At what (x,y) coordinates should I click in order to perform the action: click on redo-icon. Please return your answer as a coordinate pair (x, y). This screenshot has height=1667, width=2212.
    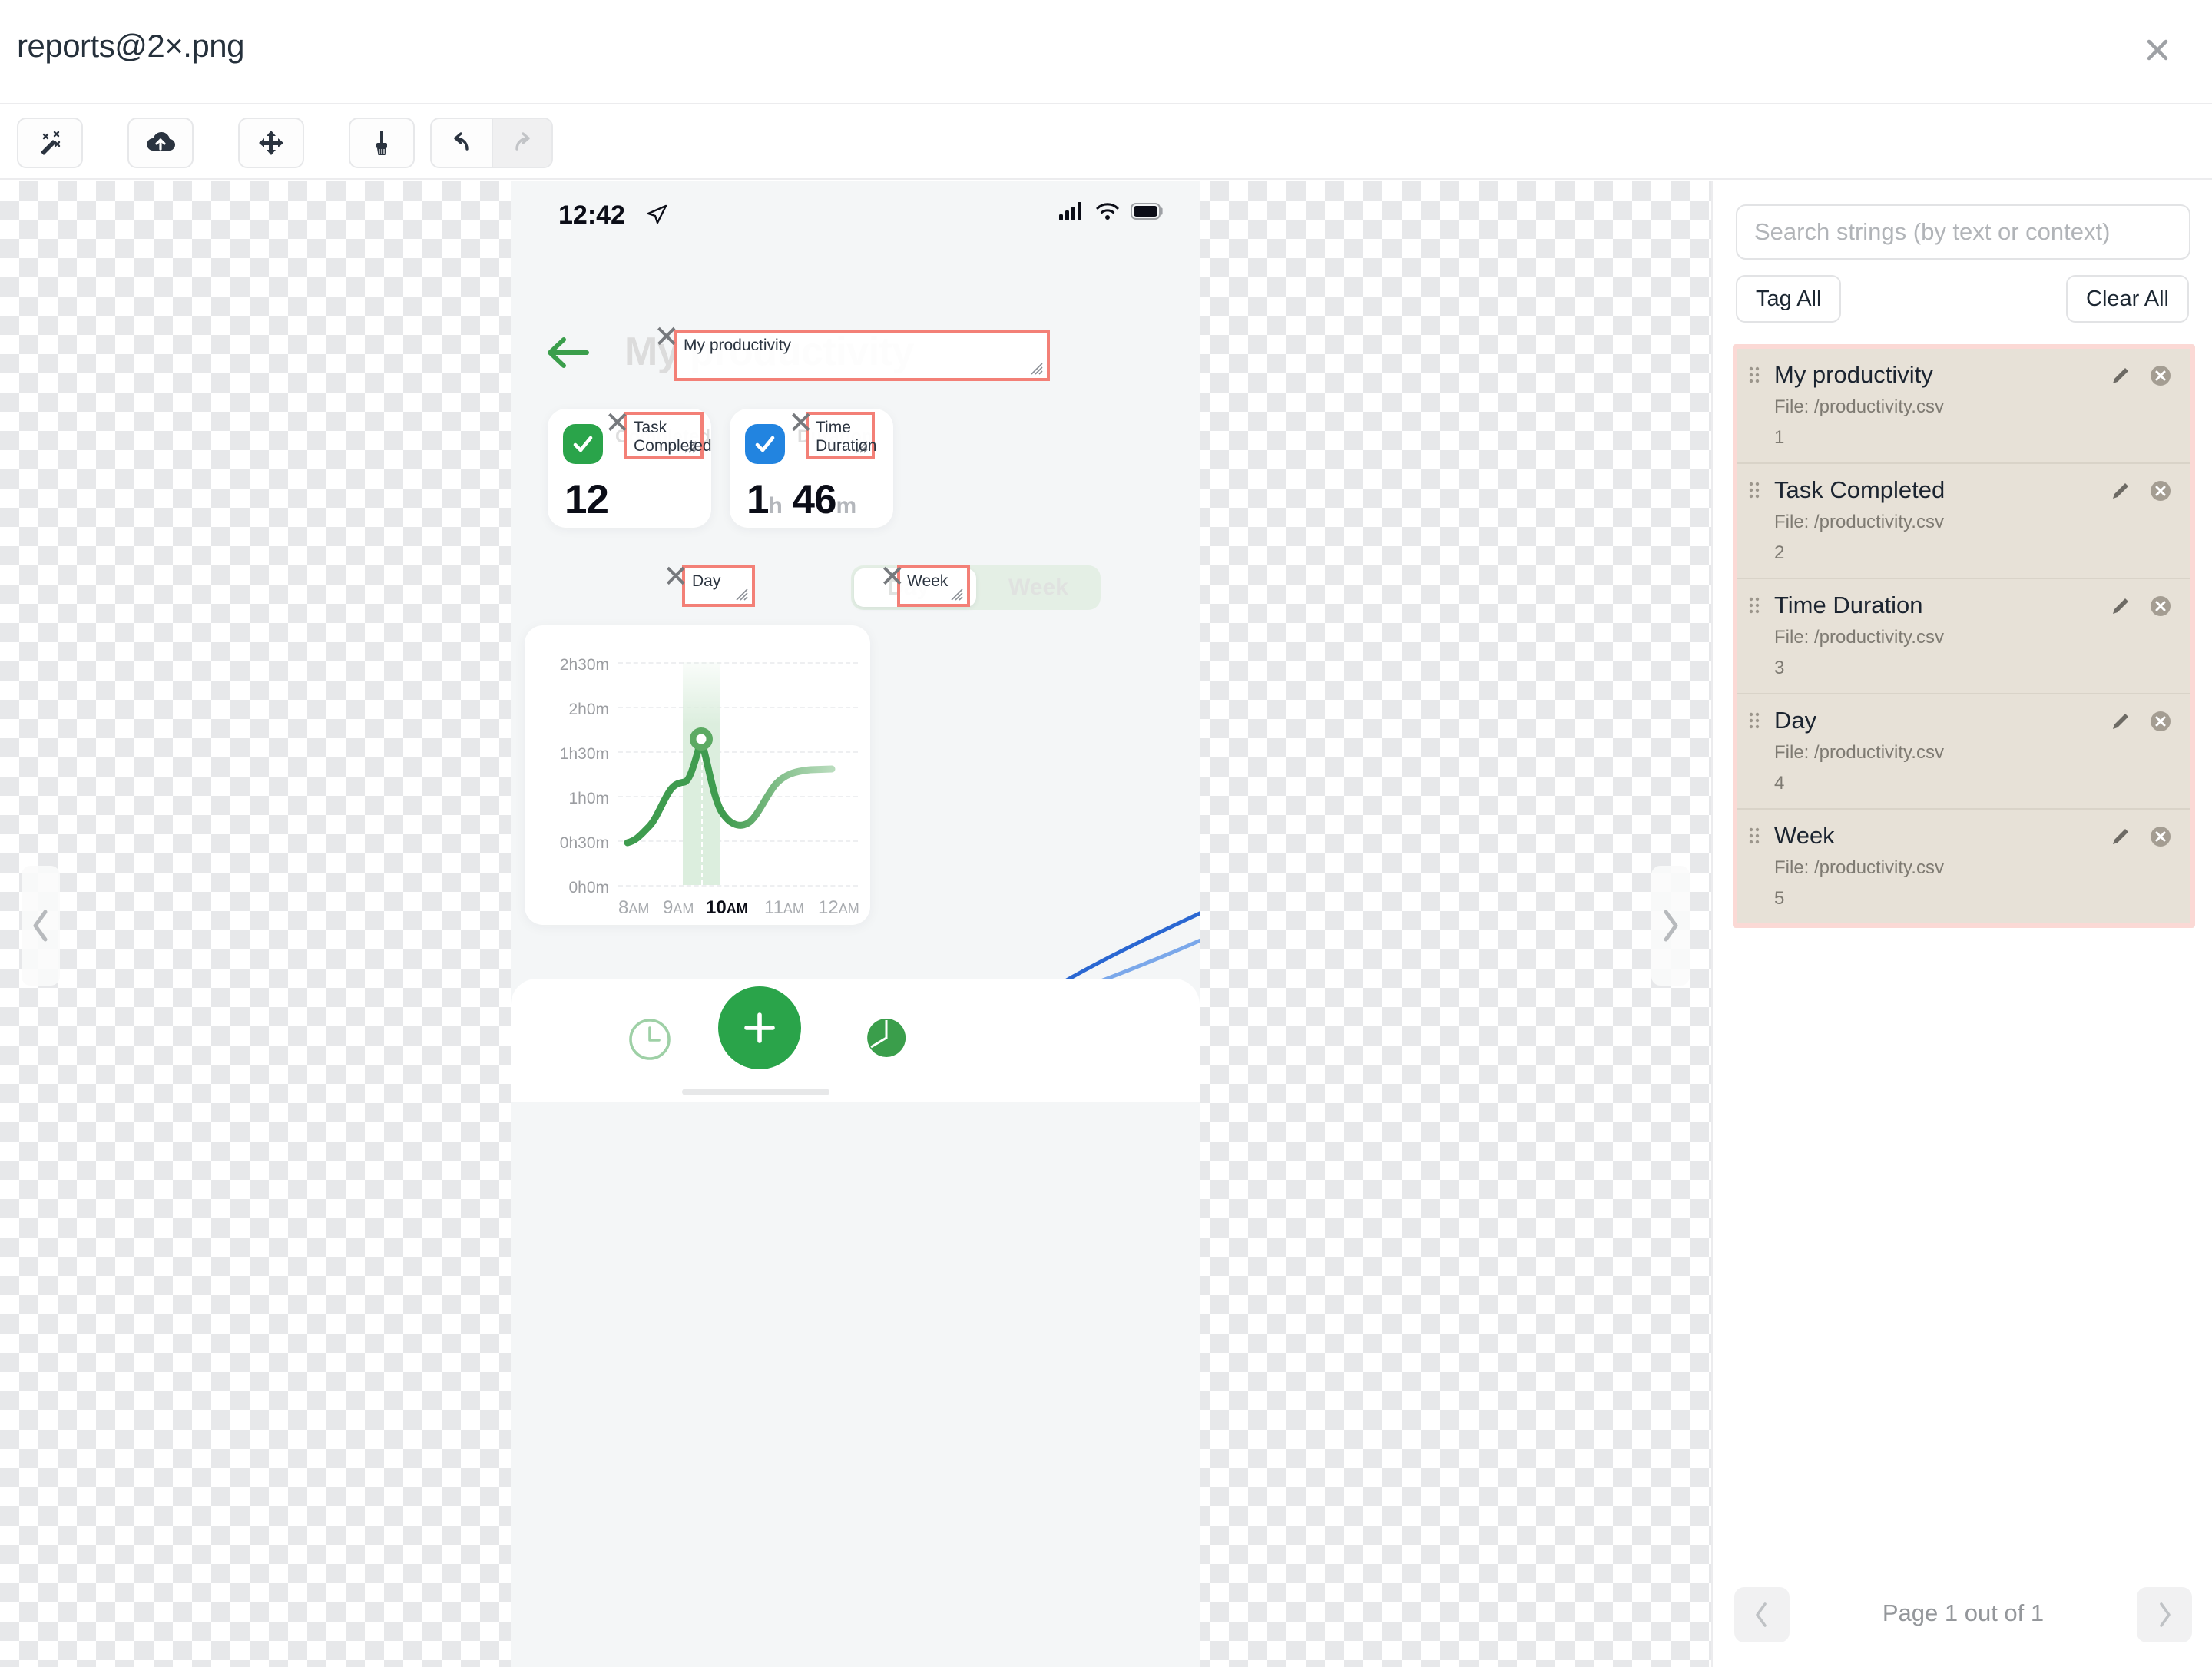
    Looking at the image, I should click on (521, 143).